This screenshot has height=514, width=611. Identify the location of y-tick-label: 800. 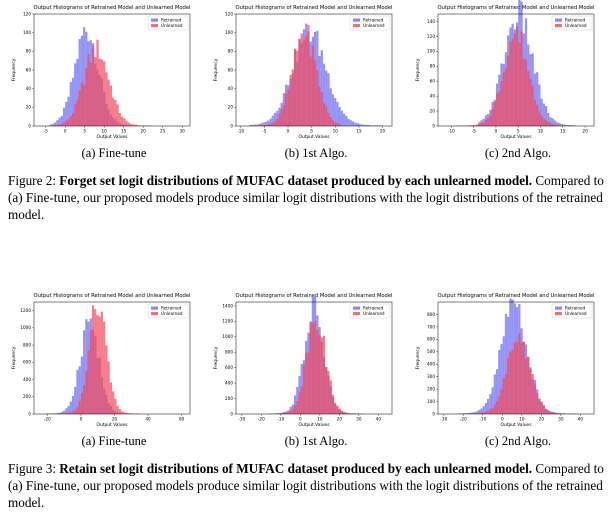
(27, 344).